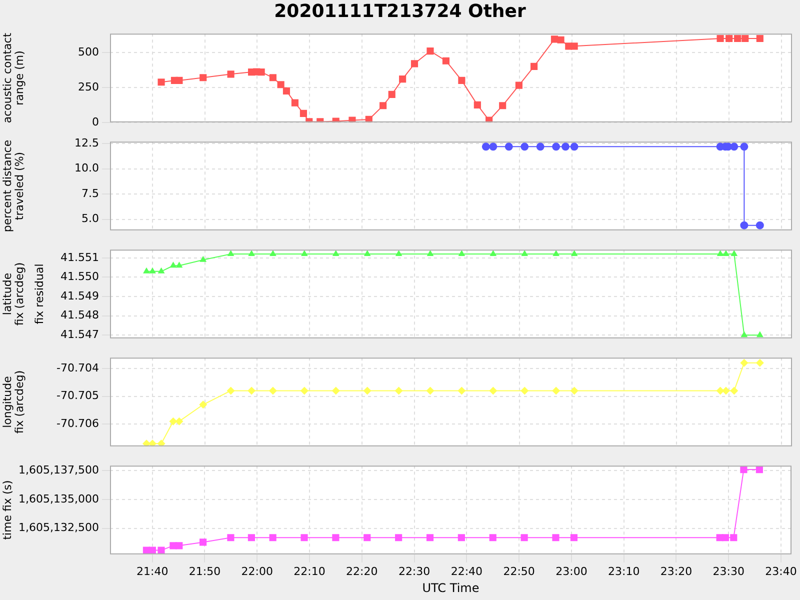 The height and width of the screenshot is (600, 800). I want to click on y-tick-label: 10.0, so click(86, 168).